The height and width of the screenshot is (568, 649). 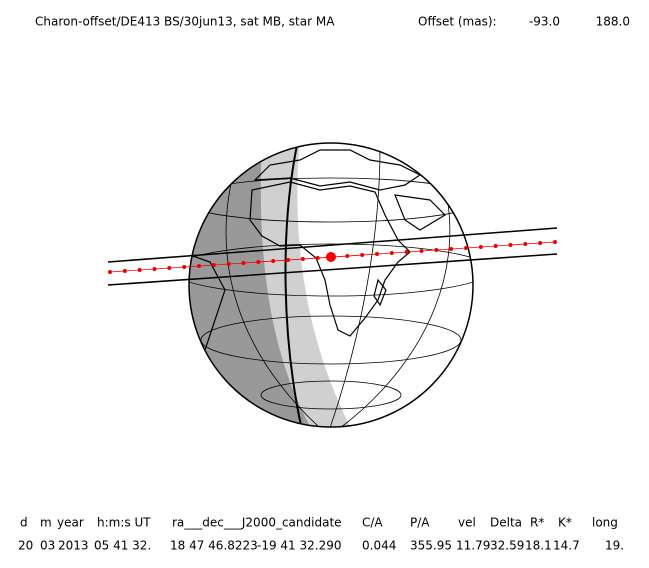 I want to click on time-marks, so click(x=332, y=257).